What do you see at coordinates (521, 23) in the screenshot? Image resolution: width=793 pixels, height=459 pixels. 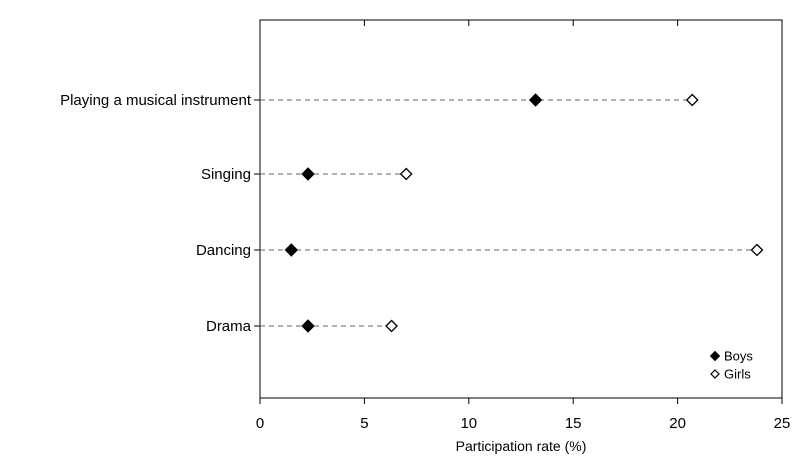 I see `top-axis-ticks` at bounding box center [521, 23].